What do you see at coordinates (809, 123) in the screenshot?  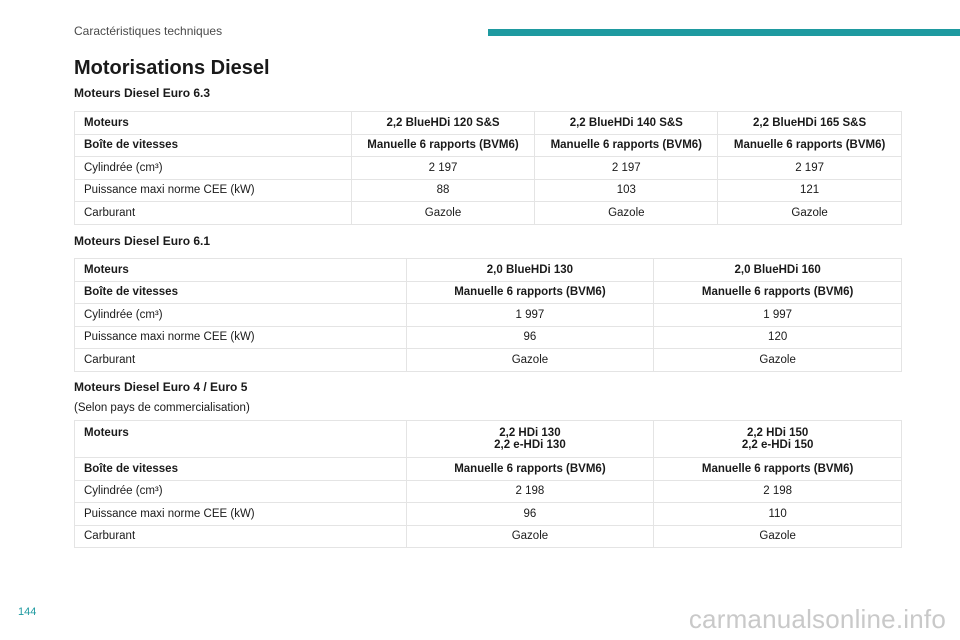 I see `cell-value: 2,2 BlueHDi 165 S&S` at bounding box center [809, 123].